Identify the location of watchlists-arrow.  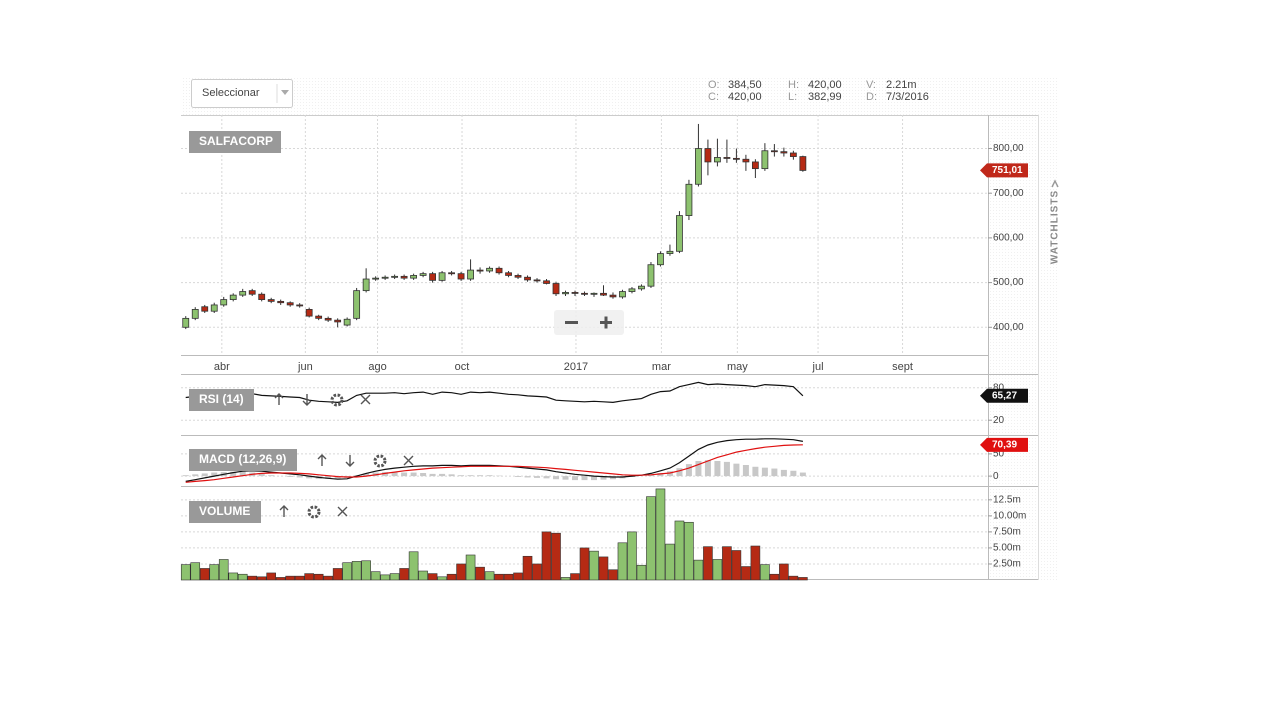
(1055, 183).